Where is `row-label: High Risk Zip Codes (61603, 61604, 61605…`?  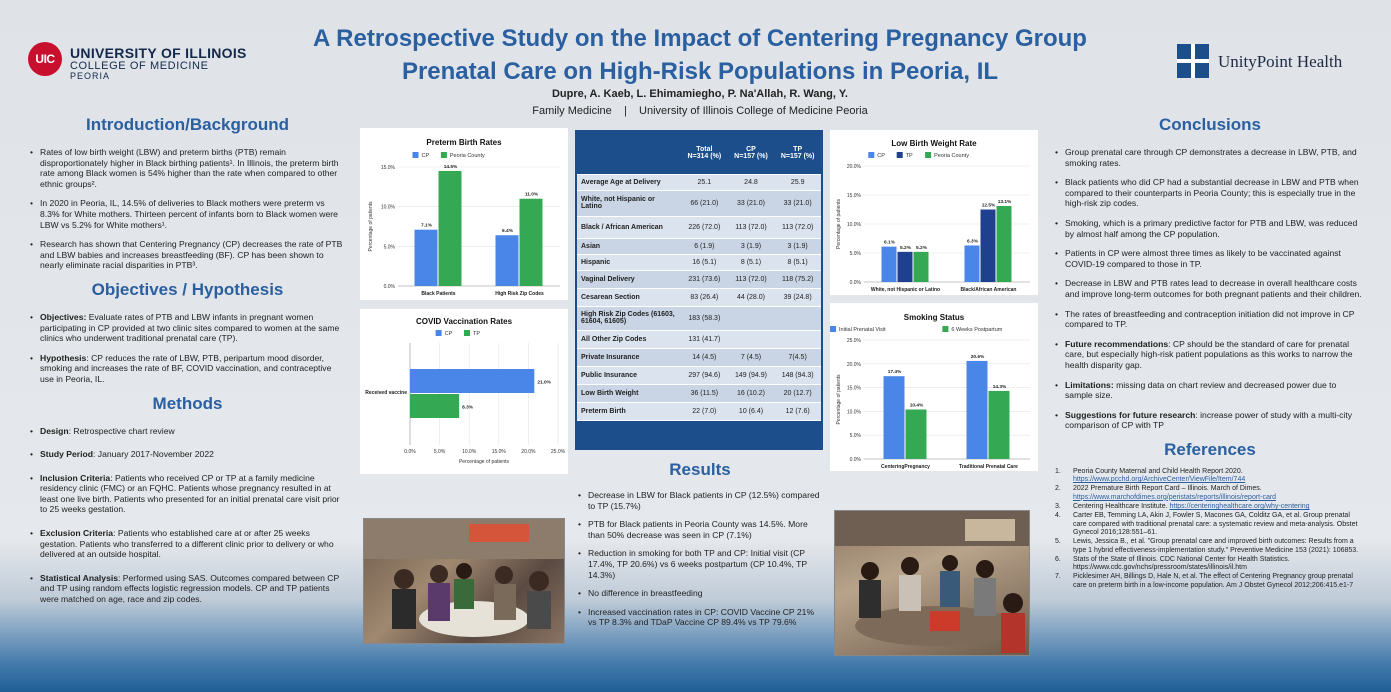 row-label: High Risk Zip Codes (61603, 61604, 61605… is located at coordinates (629, 318).